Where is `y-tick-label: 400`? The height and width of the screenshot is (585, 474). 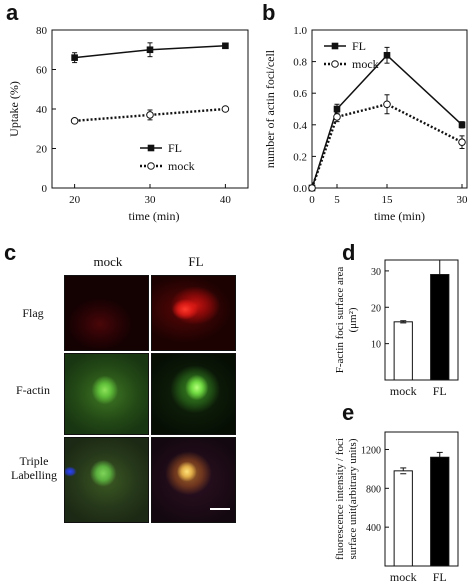
y-tick-label: 400 is located at coordinates (373, 528).